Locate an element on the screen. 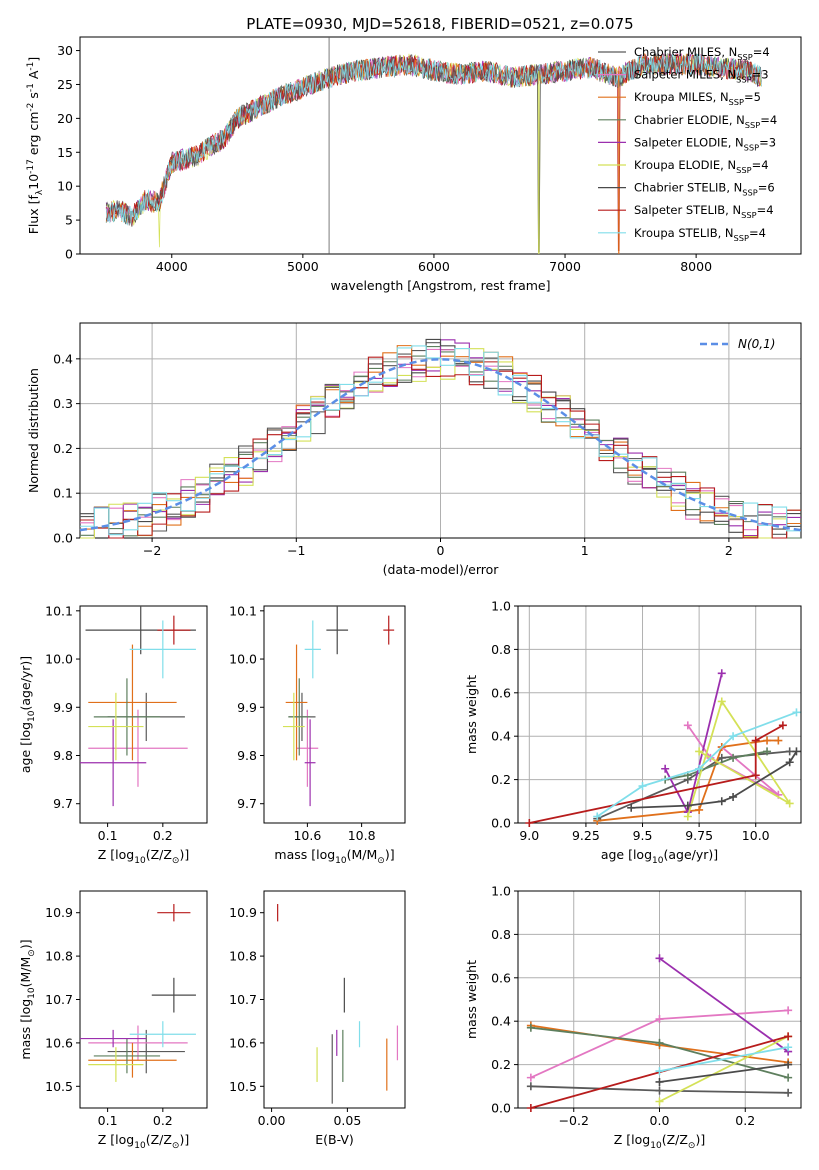 The width and height of the screenshot is (819, 1170). x-tick-label: 0.0 is located at coordinates (660, 1120).